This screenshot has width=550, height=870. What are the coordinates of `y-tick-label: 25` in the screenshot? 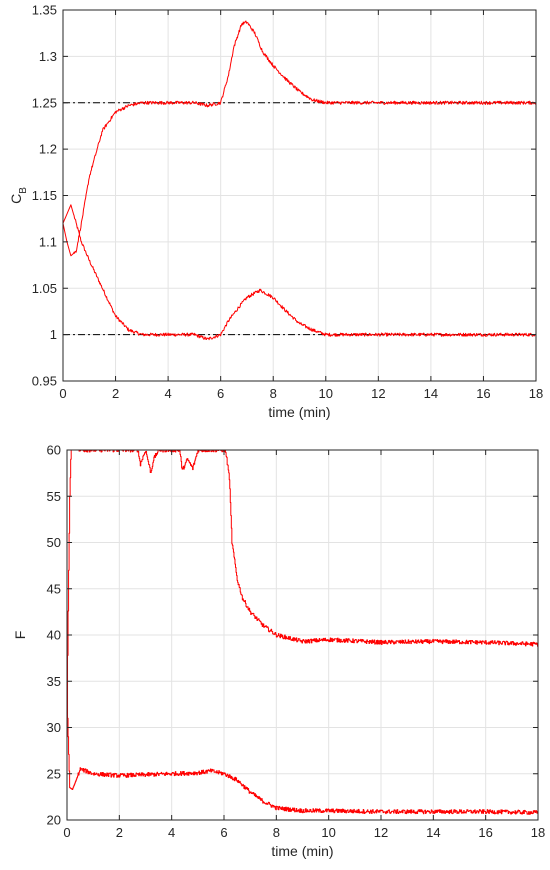 It's located at (54, 773).